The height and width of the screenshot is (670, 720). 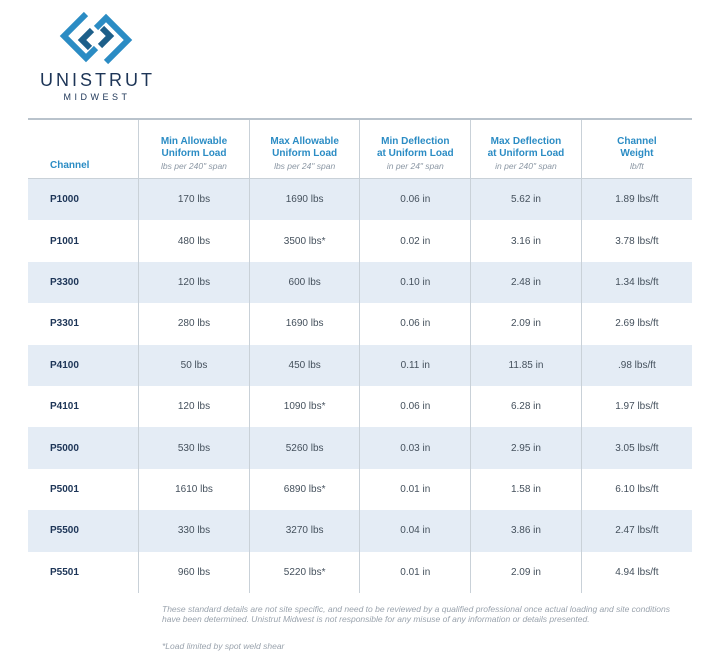 What do you see at coordinates (636, 282) in the screenshot?
I see `table-cell: 1.34 lbs/ft` at bounding box center [636, 282].